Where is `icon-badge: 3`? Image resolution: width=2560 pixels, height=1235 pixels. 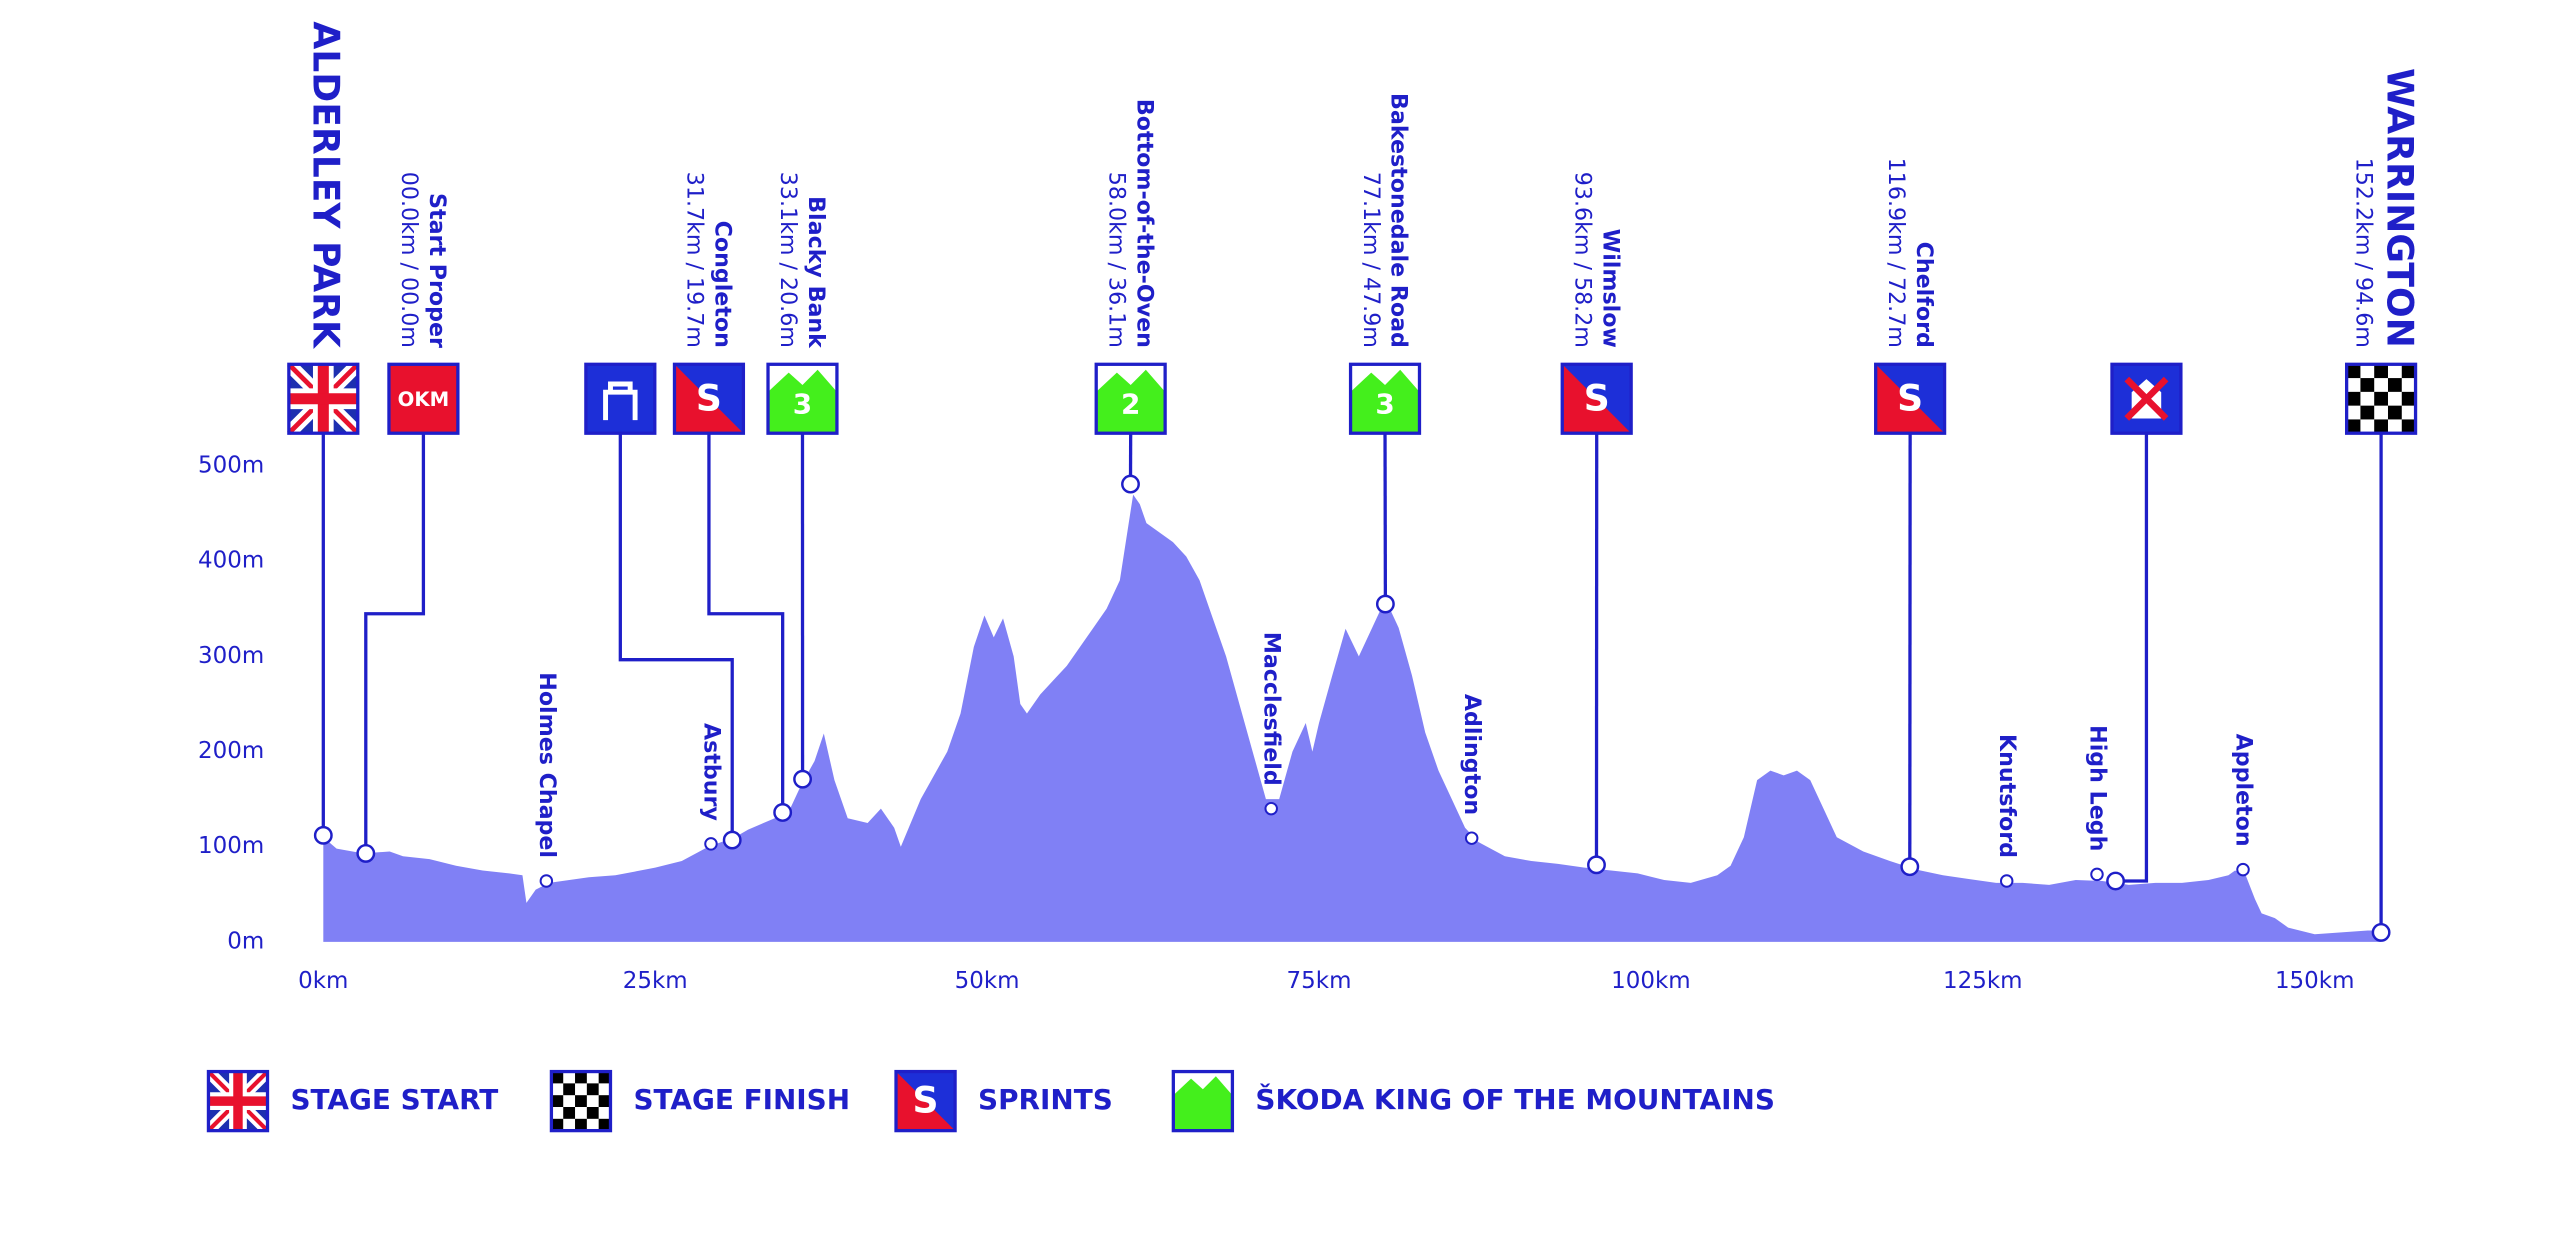 icon-badge: 3 is located at coordinates (1384, 403).